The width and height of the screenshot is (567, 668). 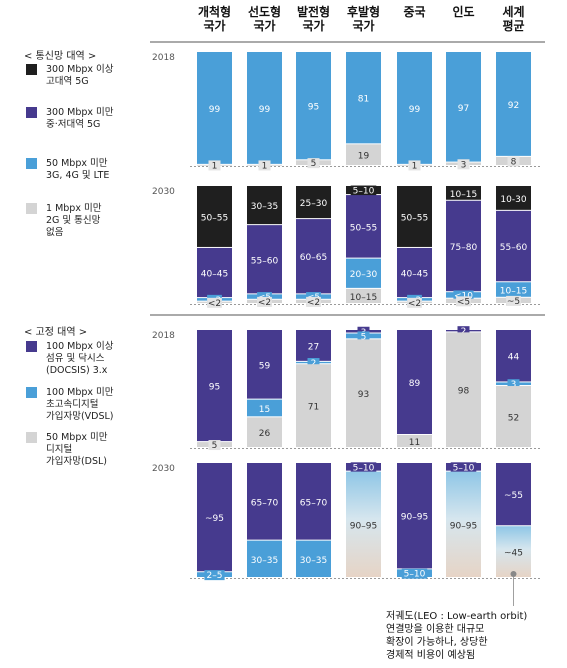 I want to click on bar-value-label: 25–30, so click(x=314, y=204).